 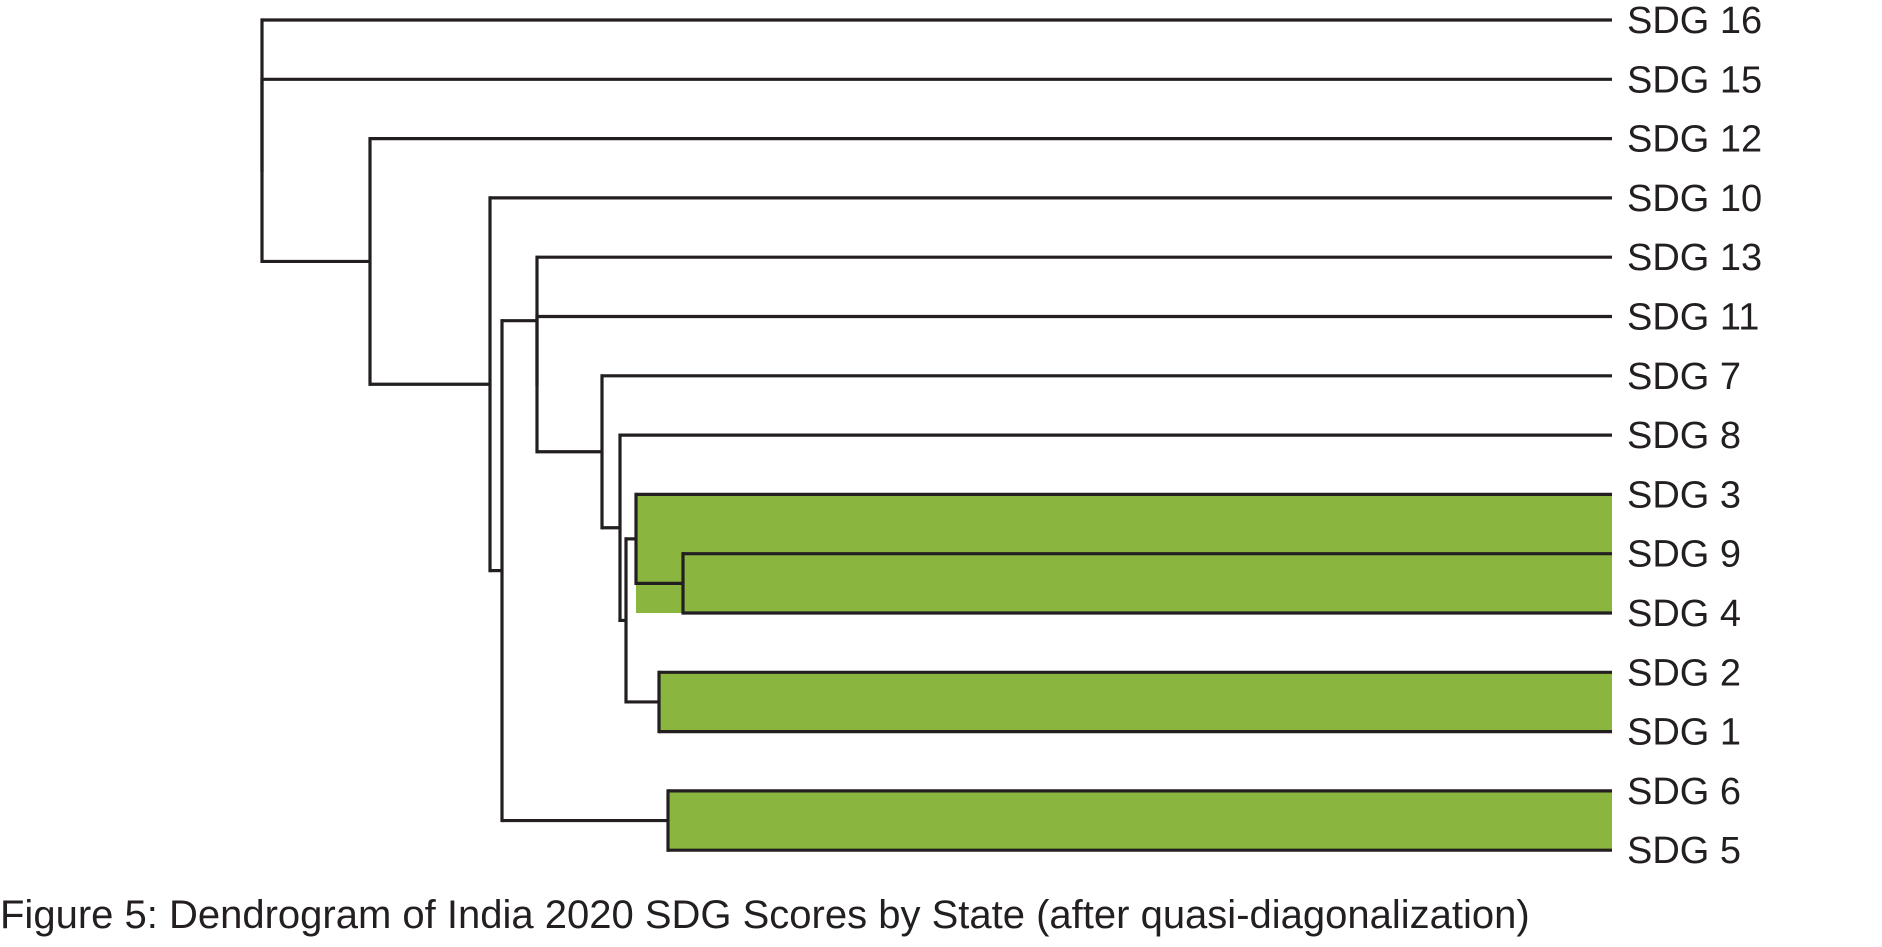 What do you see at coordinates (1693, 318) in the screenshot?
I see `leaf-label: SDG 11` at bounding box center [1693, 318].